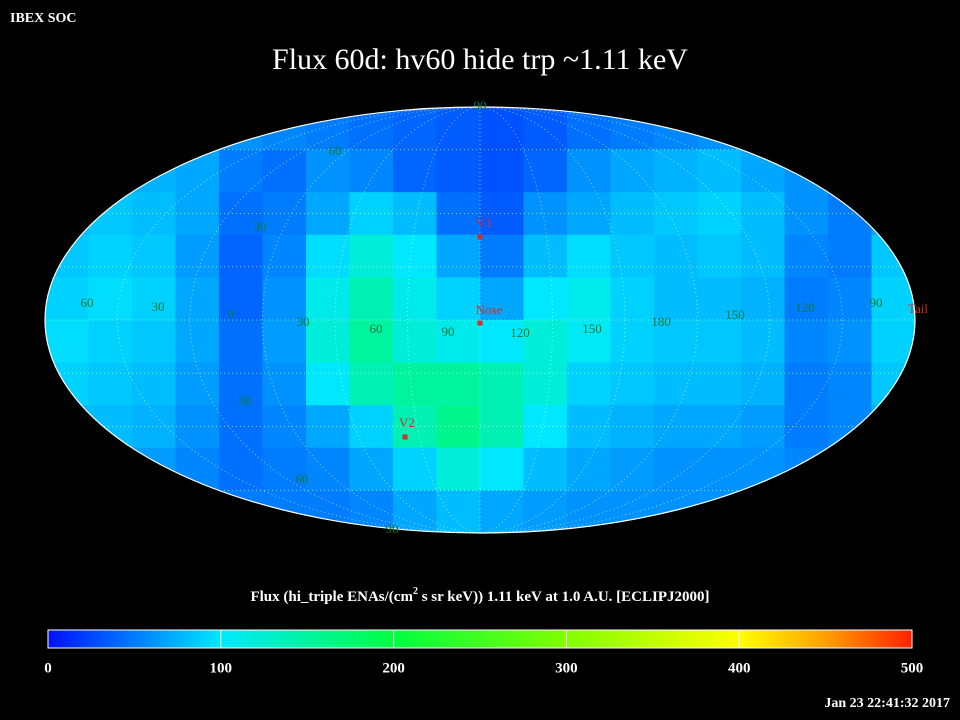 This screenshot has width=960, height=720. I want to click on label-part: Flux (hi_triple ENAs/(cm, so click(331, 597).